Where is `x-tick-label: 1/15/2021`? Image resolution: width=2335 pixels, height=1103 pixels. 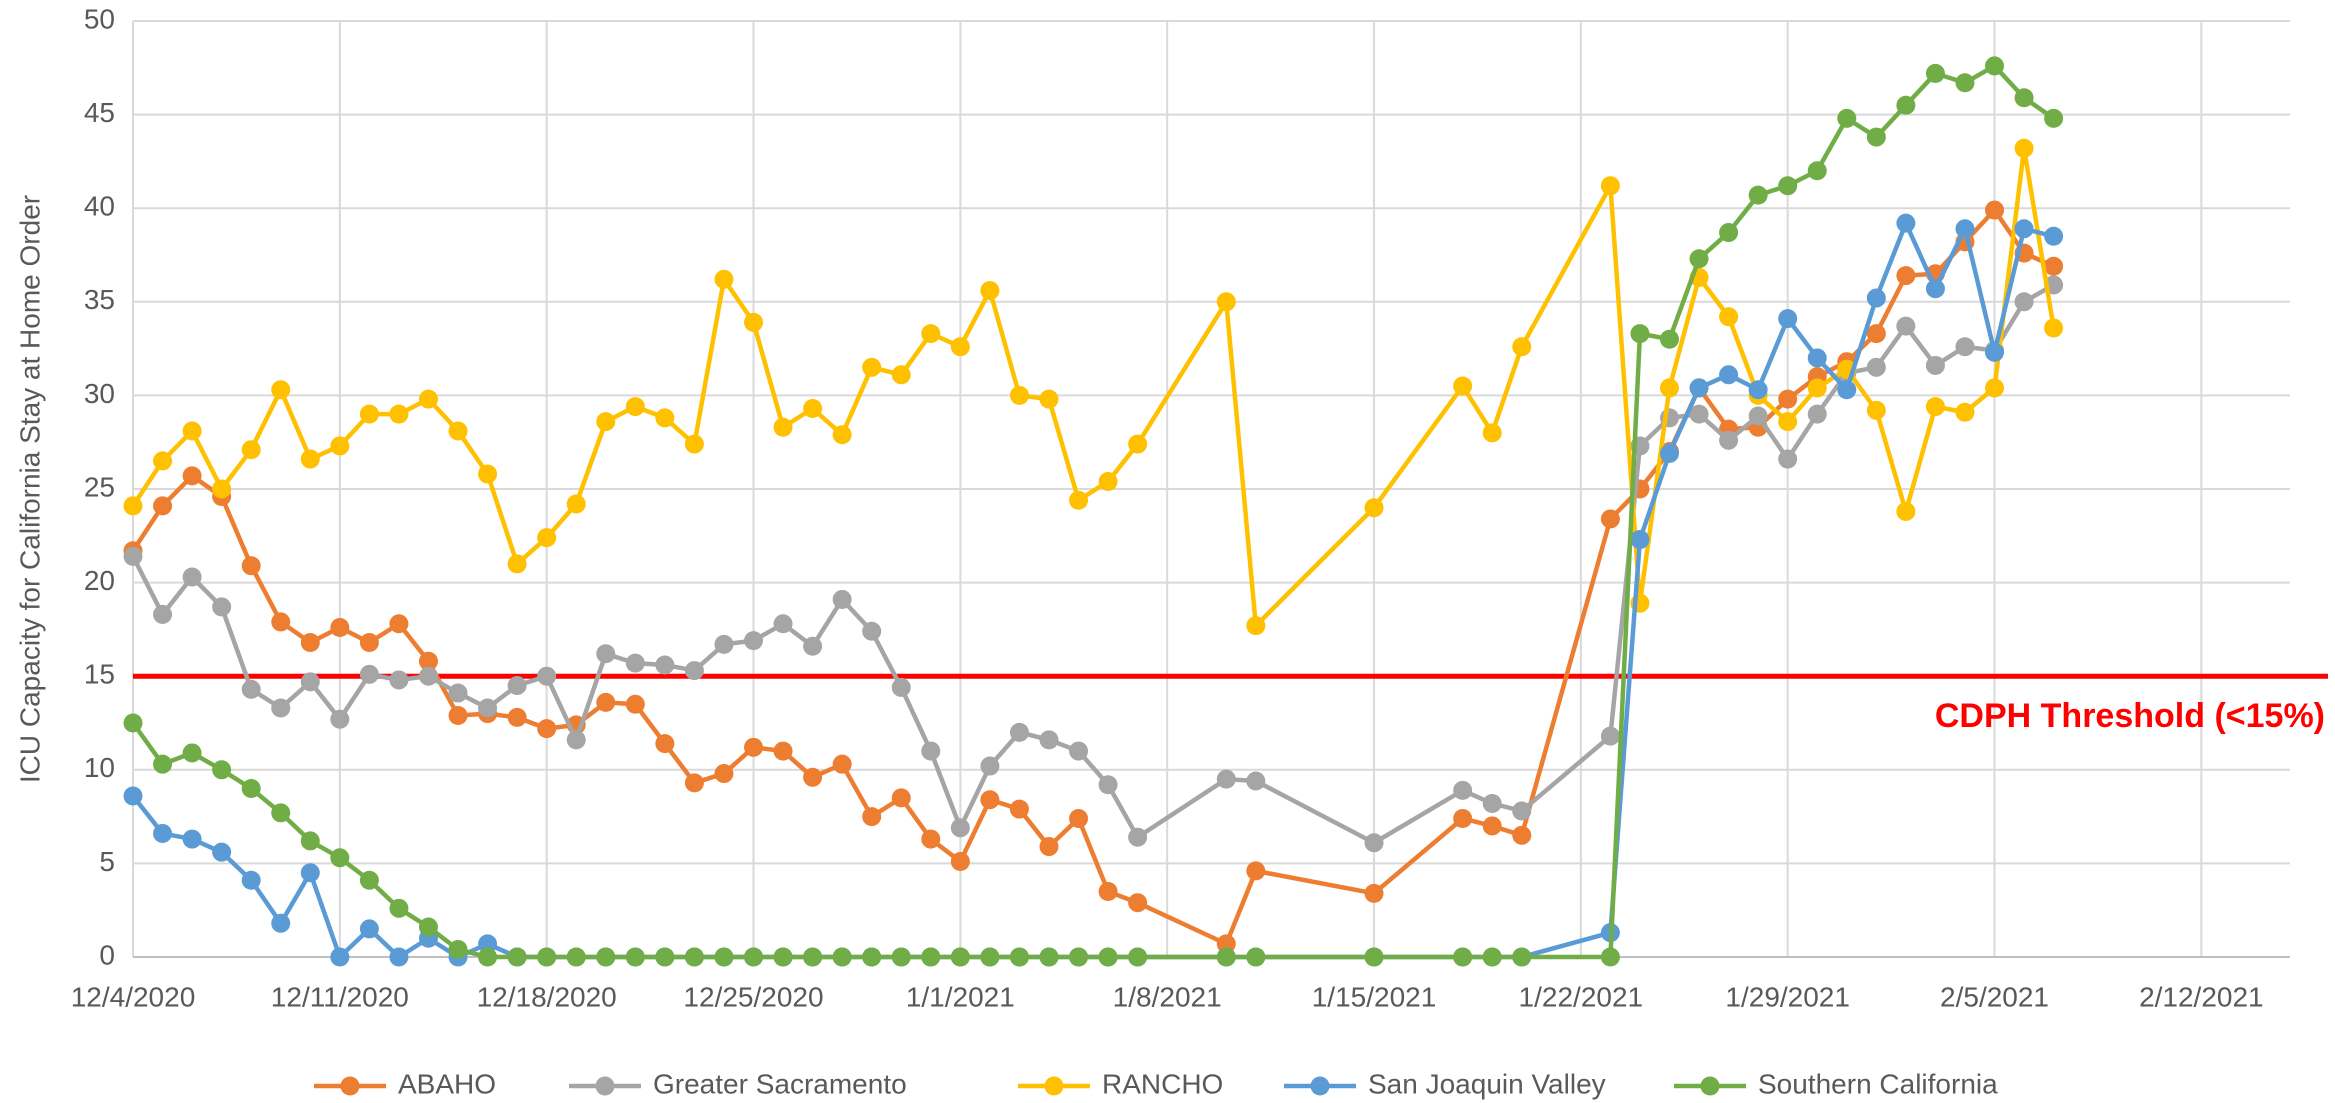 x-tick-label: 1/15/2021 is located at coordinates (1374, 996).